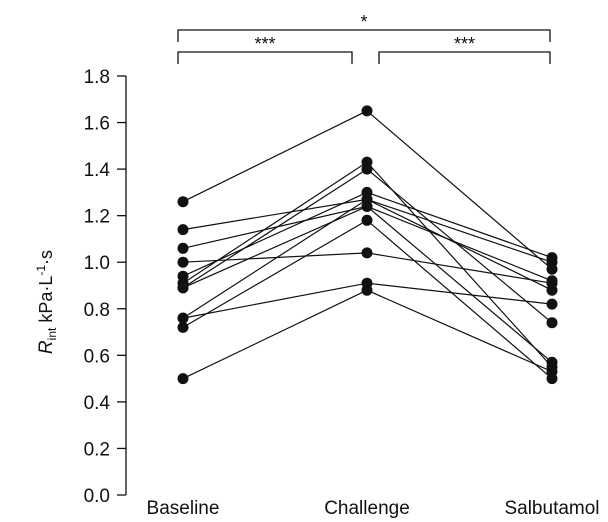 Image resolution: width=608 pixels, height=522 pixels. I want to click on y-tick-label: 1.0, so click(97, 263).